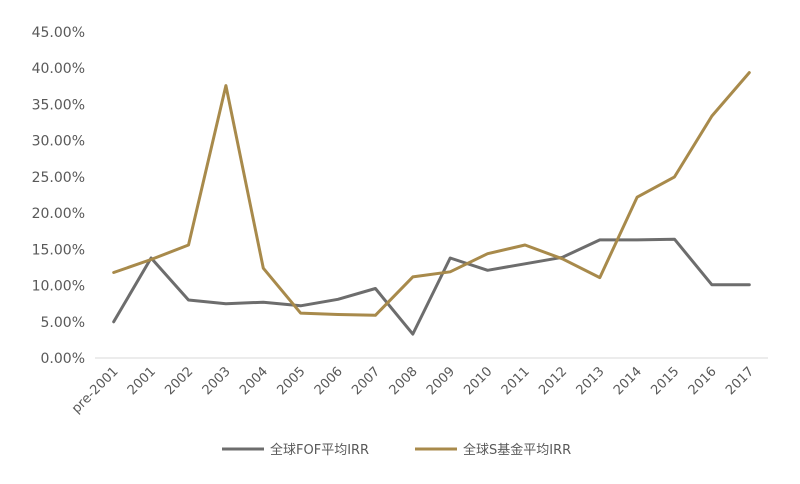 This screenshot has height=484, width=800. What do you see at coordinates (254, 381) in the screenshot?
I see `x-tick-label: 2004` at bounding box center [254, 381].